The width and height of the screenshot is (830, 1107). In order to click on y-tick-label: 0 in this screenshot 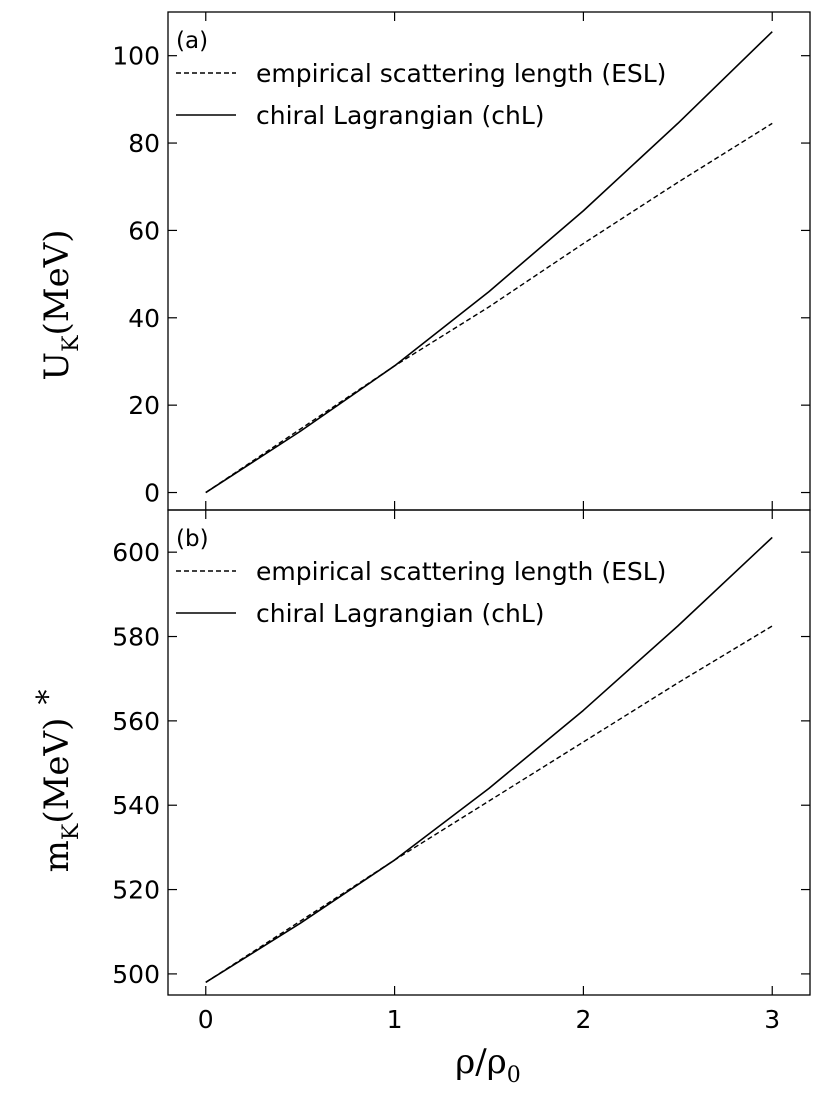, I will do `click(152, 493)`.